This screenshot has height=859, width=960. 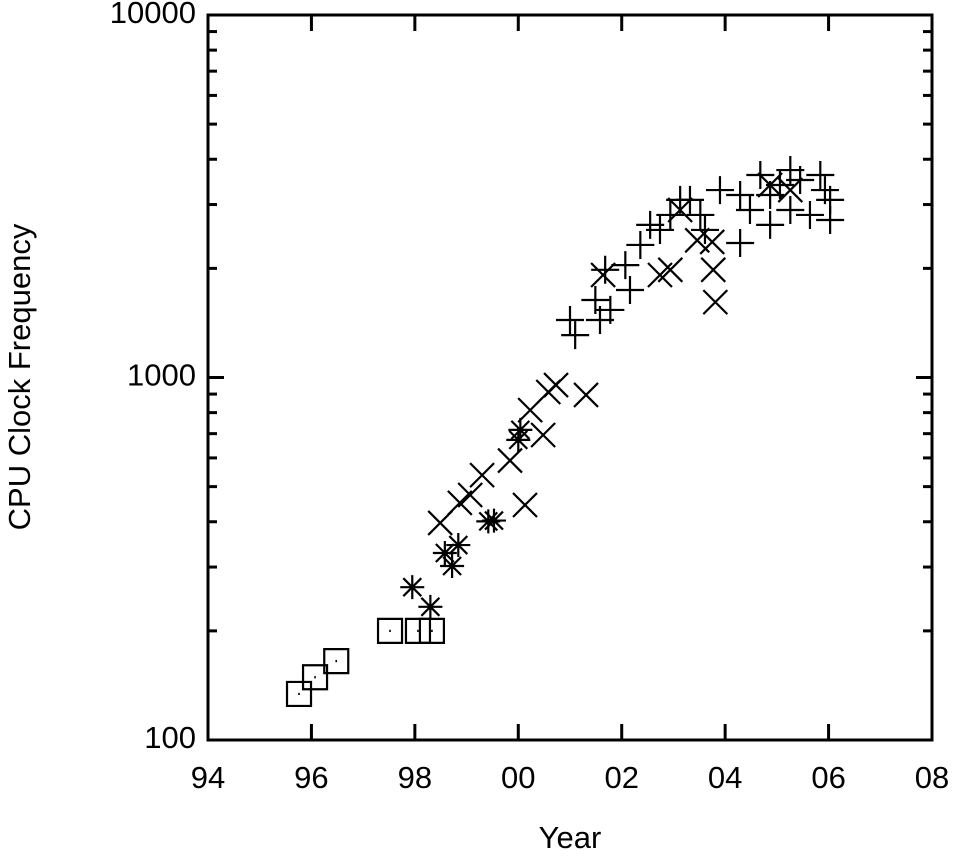 What do you see at coordinates (621, 777) in the screenshot?
I see `x-tick-label: 02` at bounding box center [621, 777].